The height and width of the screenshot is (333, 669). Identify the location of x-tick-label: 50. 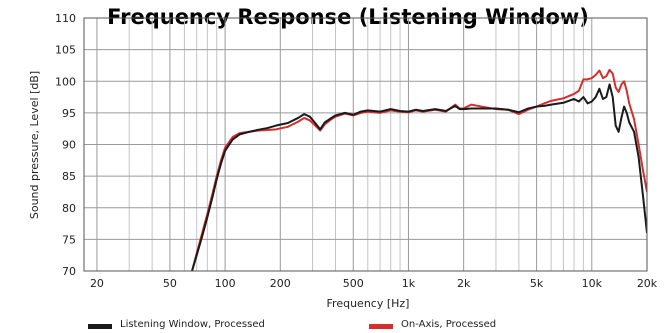
(170, 283).